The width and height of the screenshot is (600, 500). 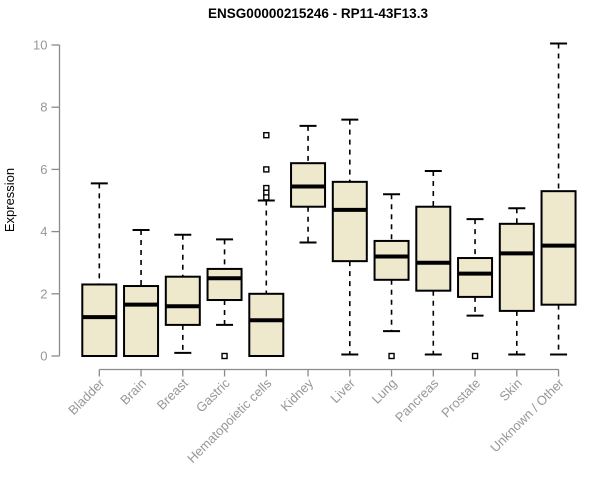 I want to click on y-axis-title: Expression, so click(x=9, y=200).